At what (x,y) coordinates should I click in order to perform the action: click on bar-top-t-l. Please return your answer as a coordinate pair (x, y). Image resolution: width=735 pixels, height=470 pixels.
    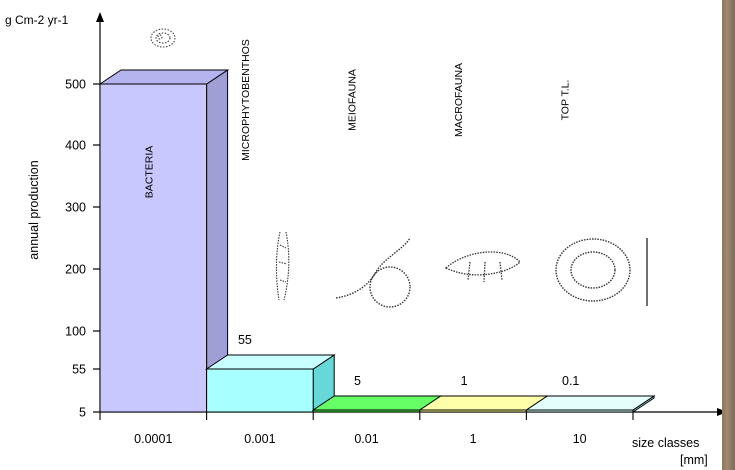
    Looking at the image, I should click on (590, 404).